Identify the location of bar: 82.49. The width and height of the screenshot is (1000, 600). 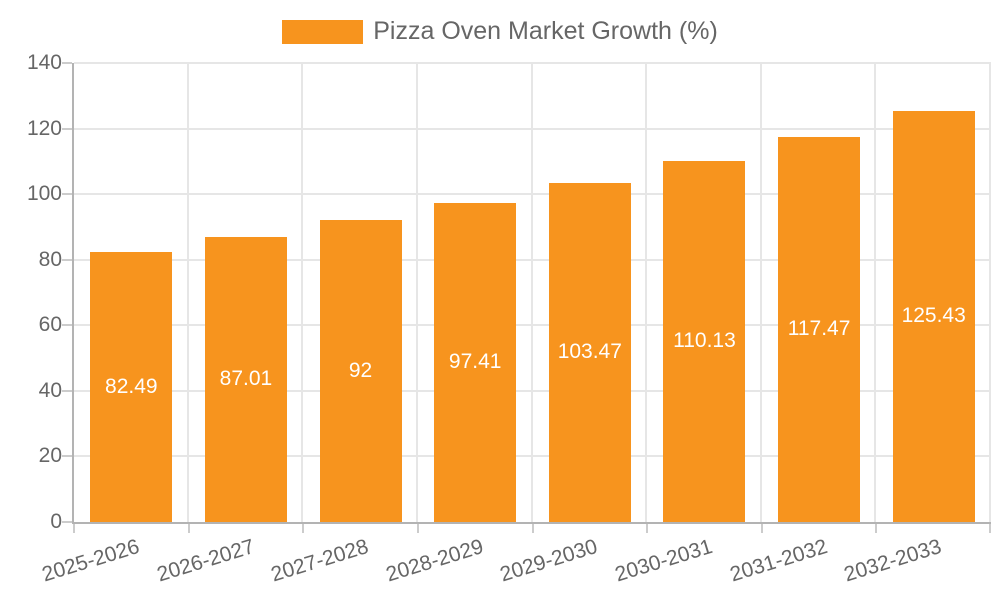
(131, 386).